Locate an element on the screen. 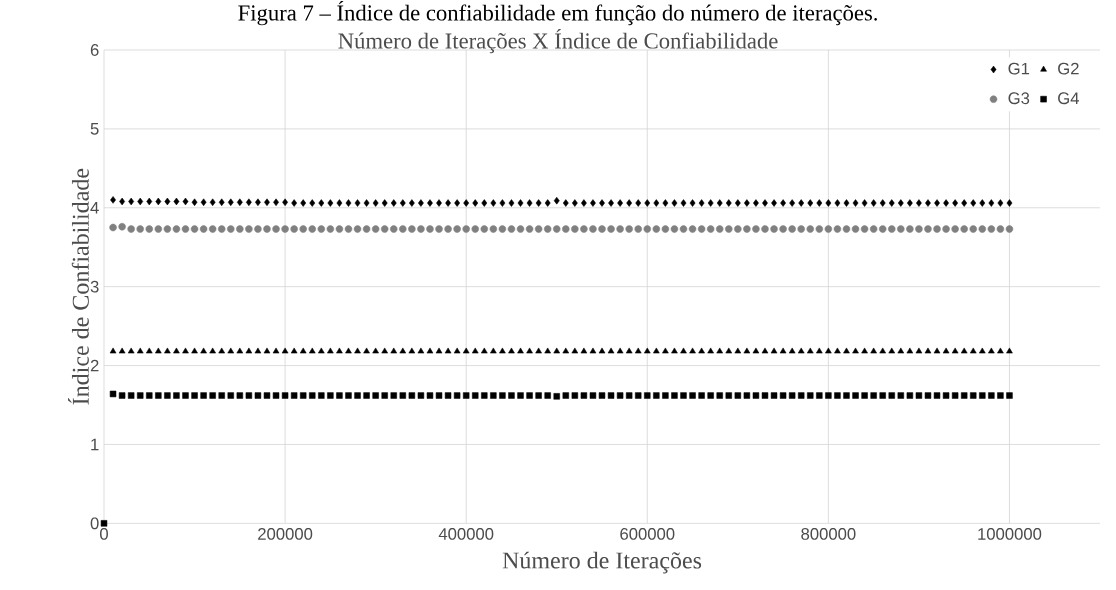 Image resolution: width=1116 pixels, height=590 pixels. y-tick-label: 6 is located at coordinates (94, 50).